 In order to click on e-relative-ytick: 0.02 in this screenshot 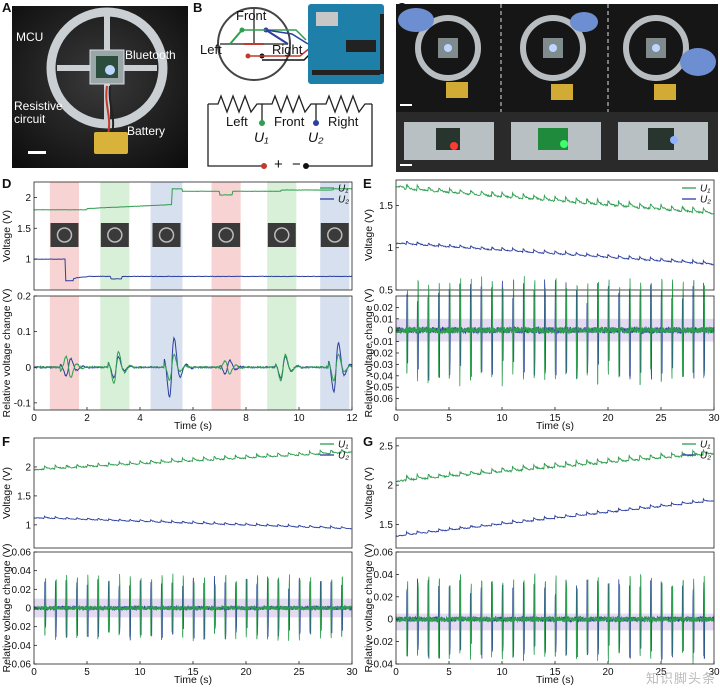, I will do `click(384, 308)`.